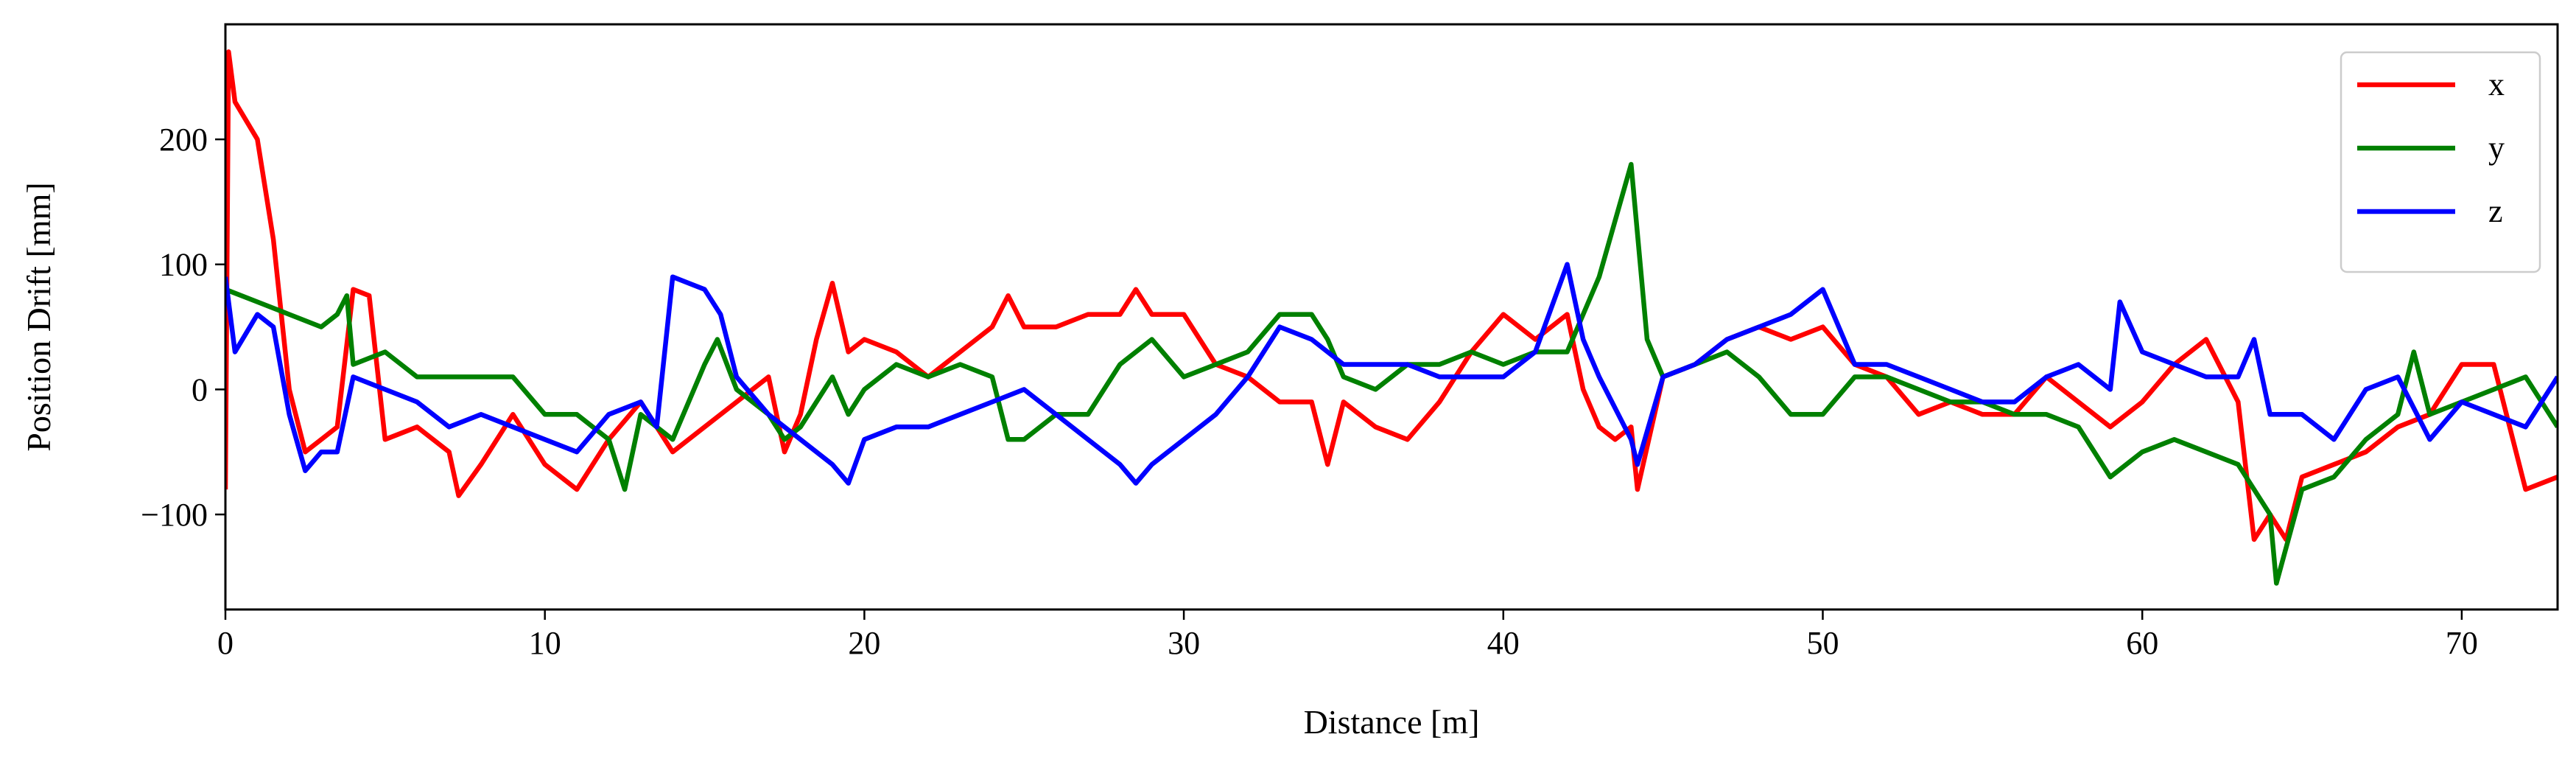 The image size is (2576, 765). What do you see at coordinates (2495, 211) in the screenshot?
I see `legend-label: z` at bounding box center [2495, 211].